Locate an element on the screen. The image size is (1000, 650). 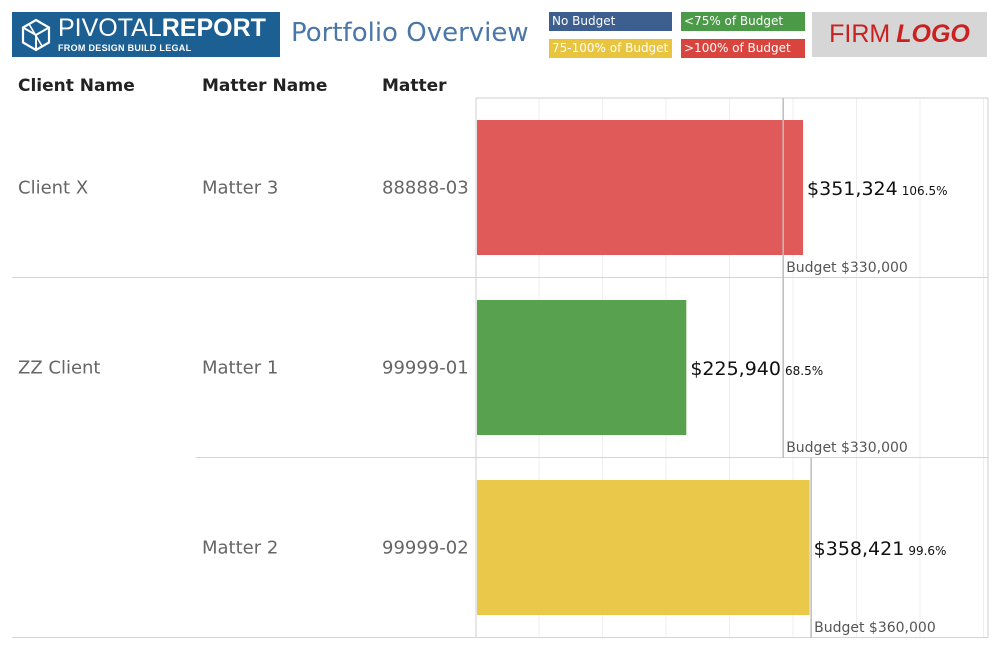
bar-value: $225,940 is located at coordinates (735, 369).